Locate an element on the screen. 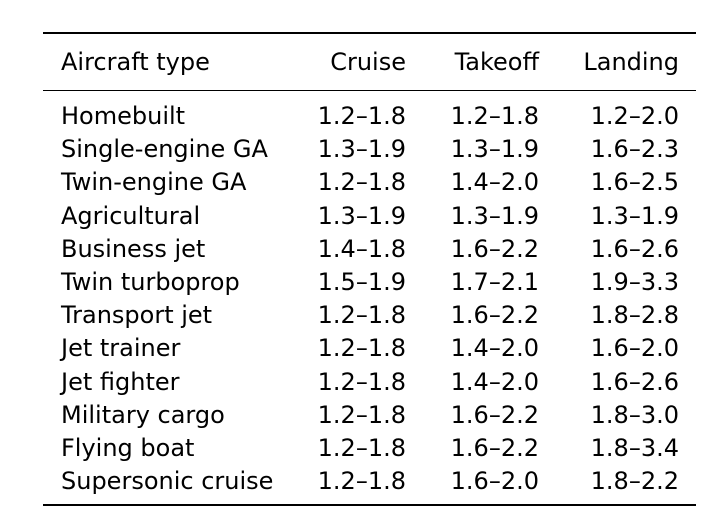  table-row: Twin-engine GA 1.2–1.8 1.4–2.0 1.6–2.5 is located at coordinates (369, 182).